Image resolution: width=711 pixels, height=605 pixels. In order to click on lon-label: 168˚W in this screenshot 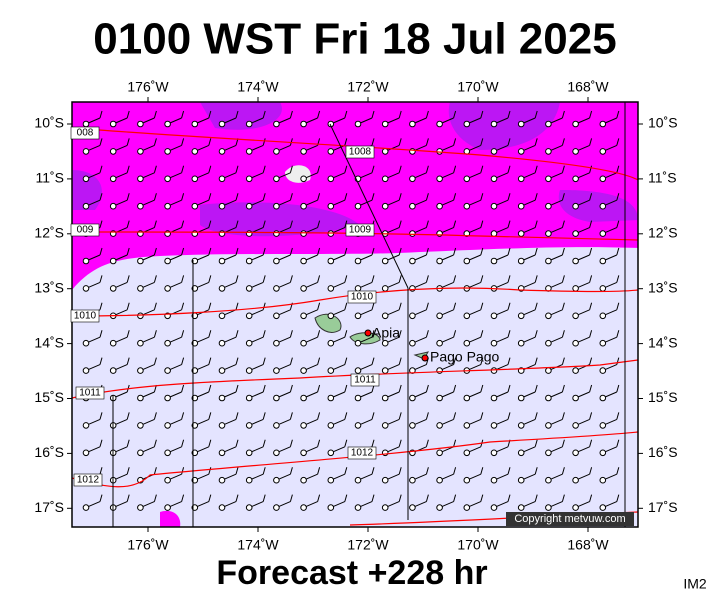, I will do `click(588, 545)`.